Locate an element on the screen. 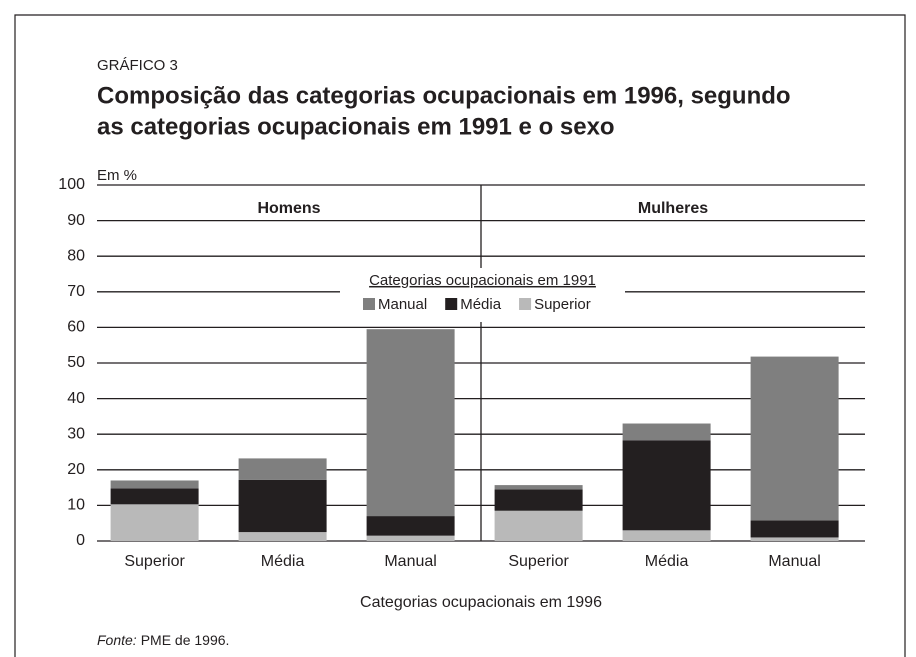  source-label: Fonte: is located at coordinates (117, 640).